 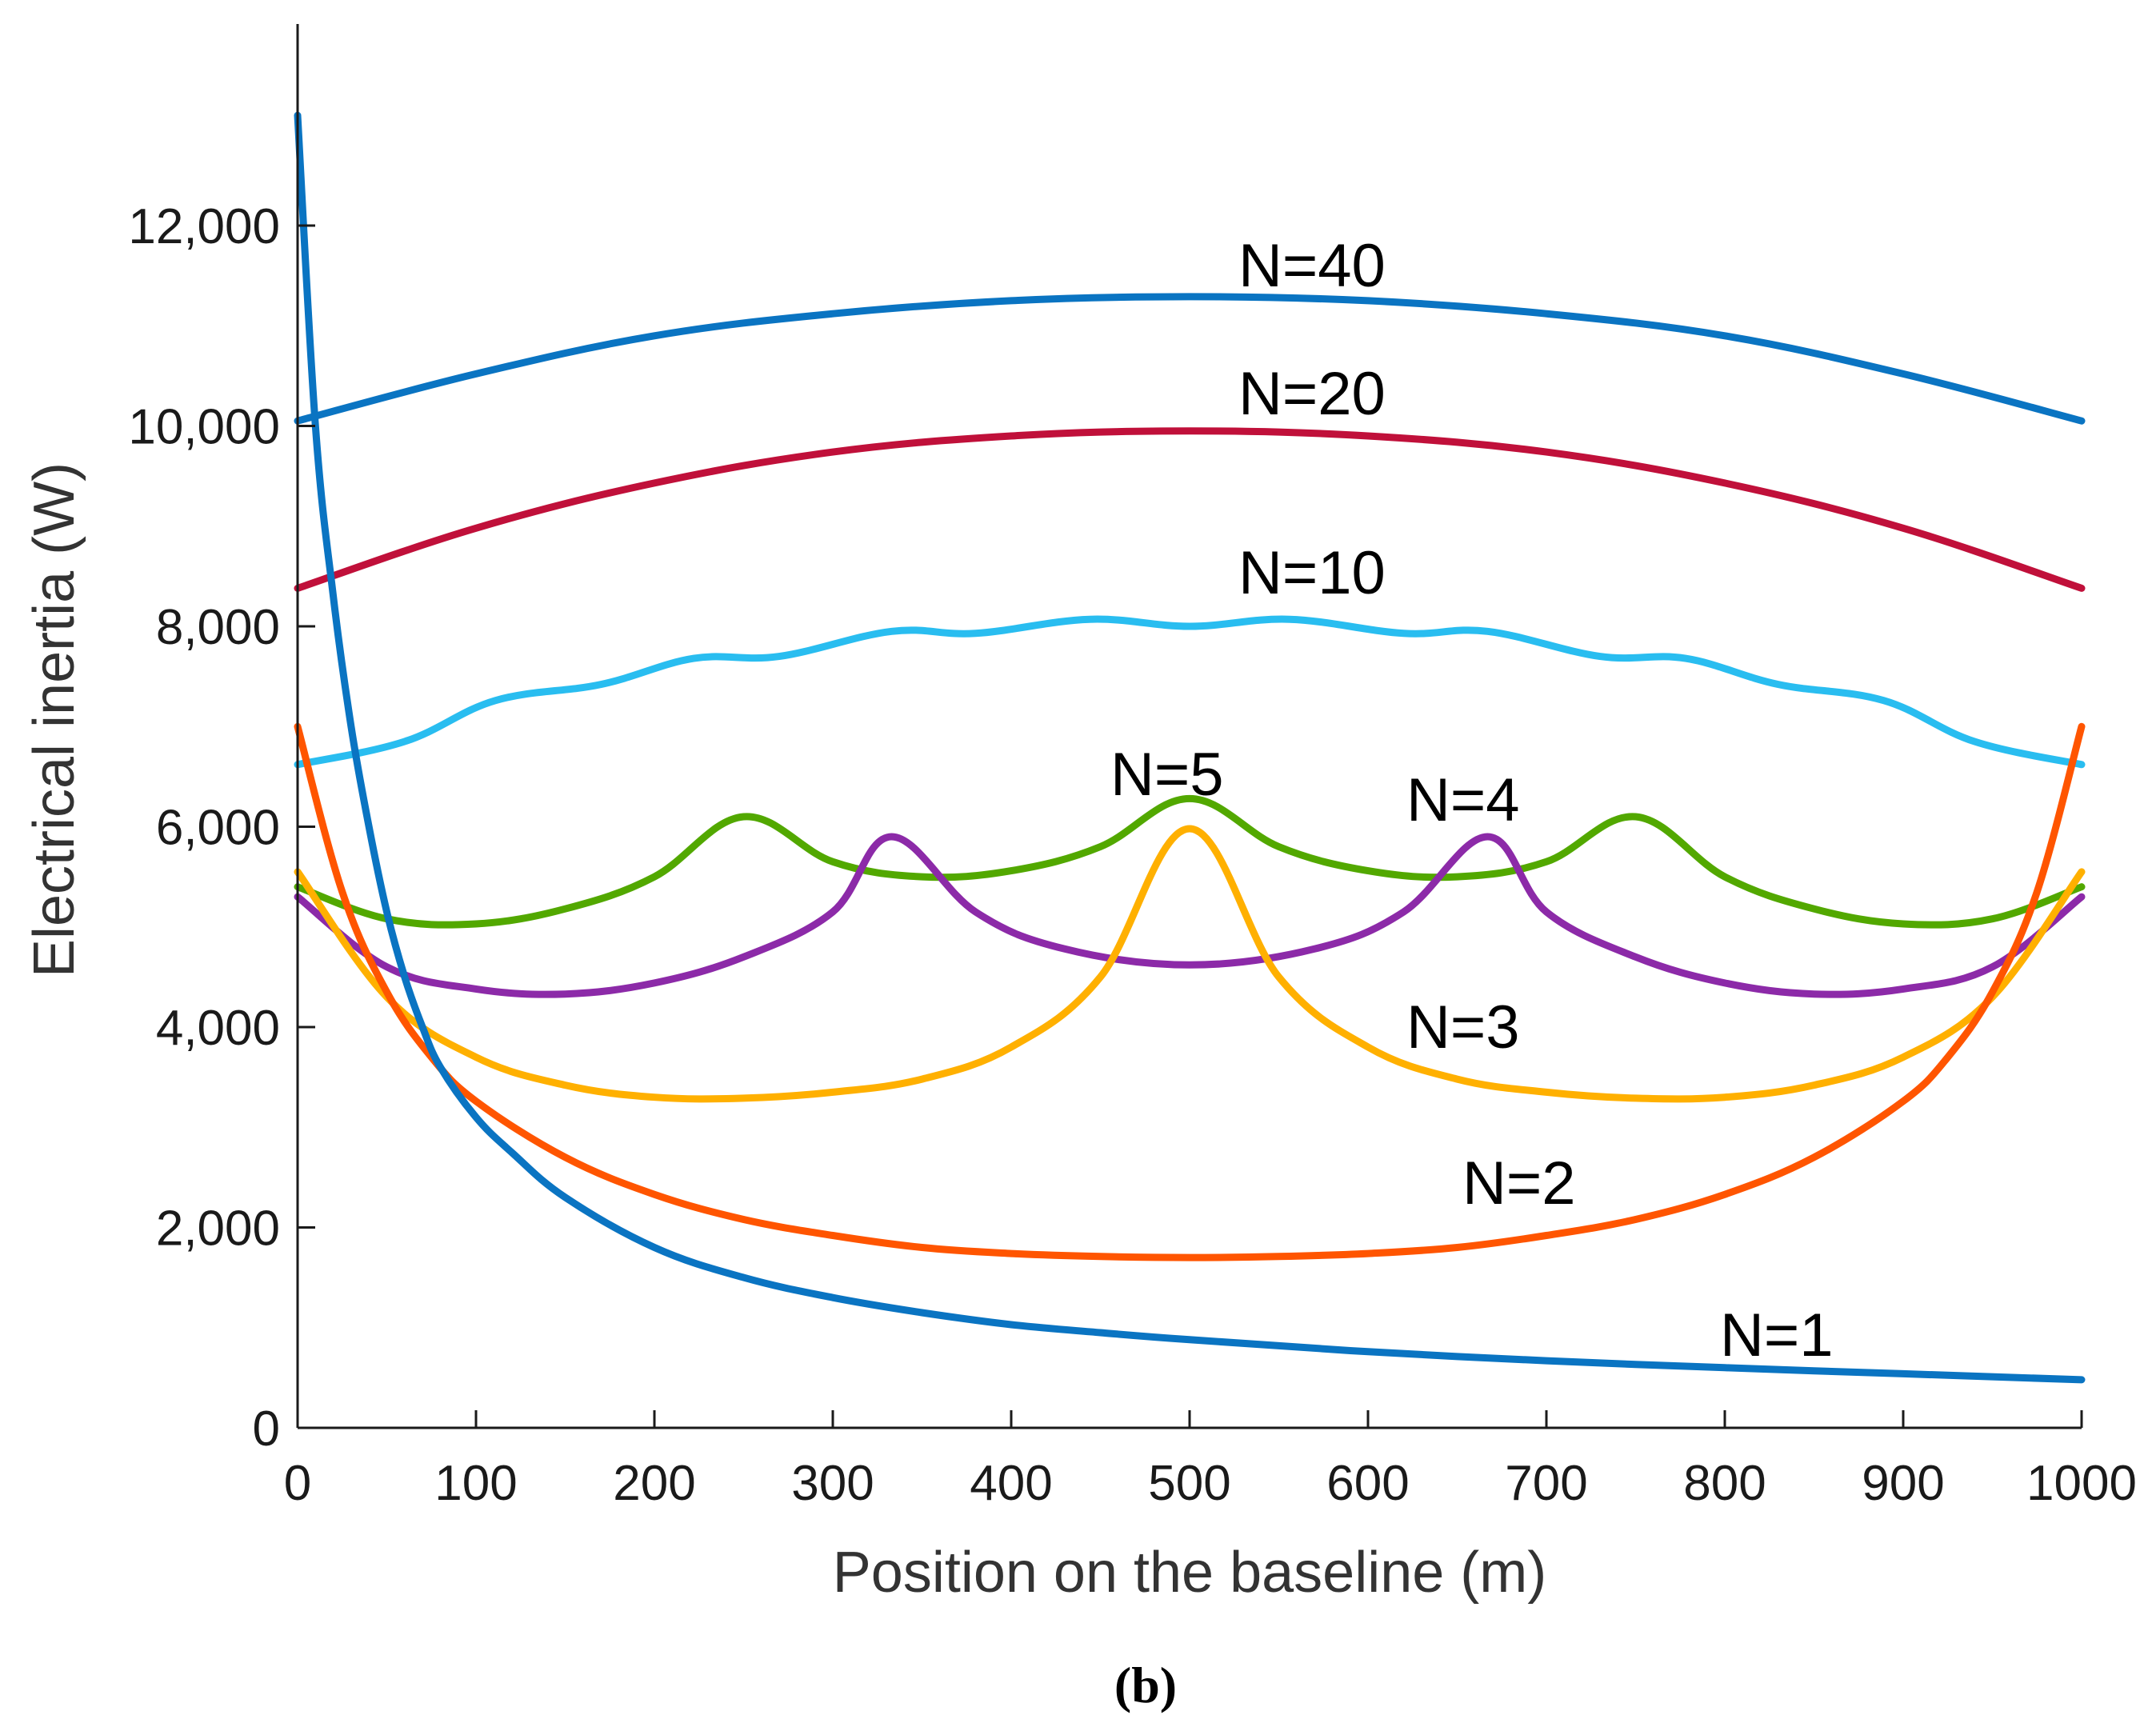 I want to click on x-tick-label: 300, so click(x=832, y=1483).